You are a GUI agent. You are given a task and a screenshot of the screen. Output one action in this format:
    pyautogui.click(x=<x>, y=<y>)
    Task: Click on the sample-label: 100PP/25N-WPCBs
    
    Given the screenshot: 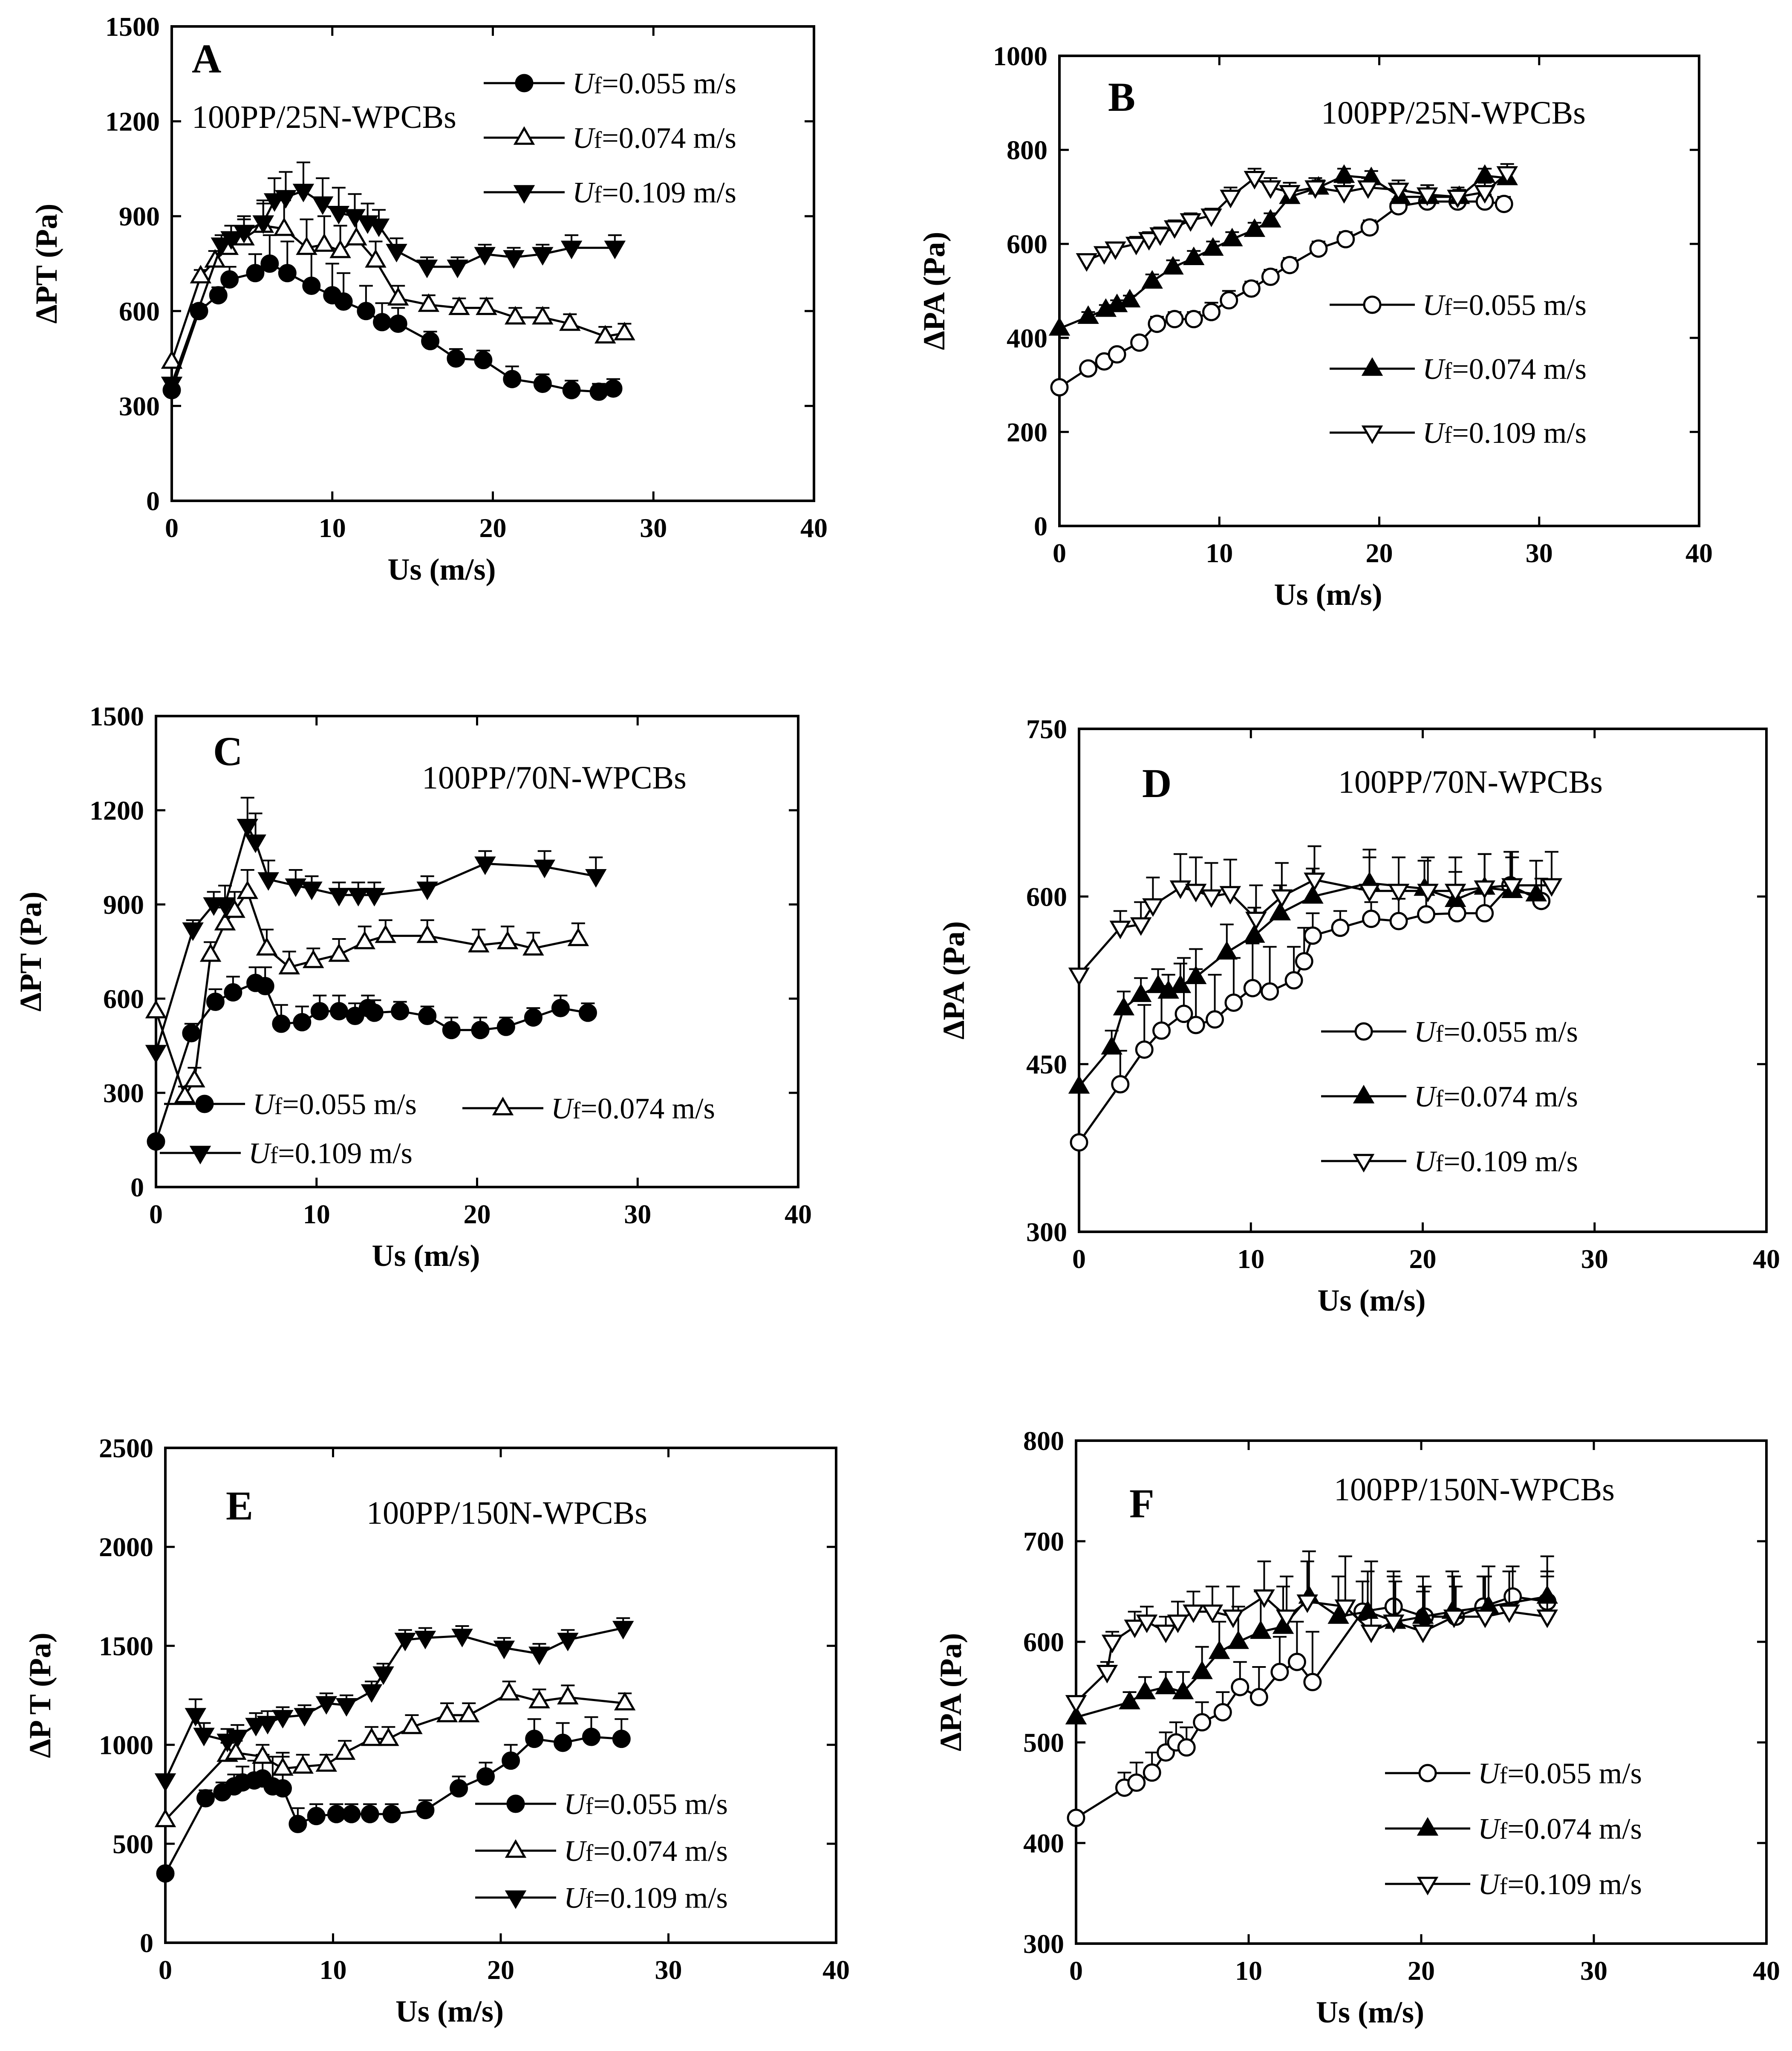 What is the action you would take?
    pyautogui.click(x=1453, y=113)
    